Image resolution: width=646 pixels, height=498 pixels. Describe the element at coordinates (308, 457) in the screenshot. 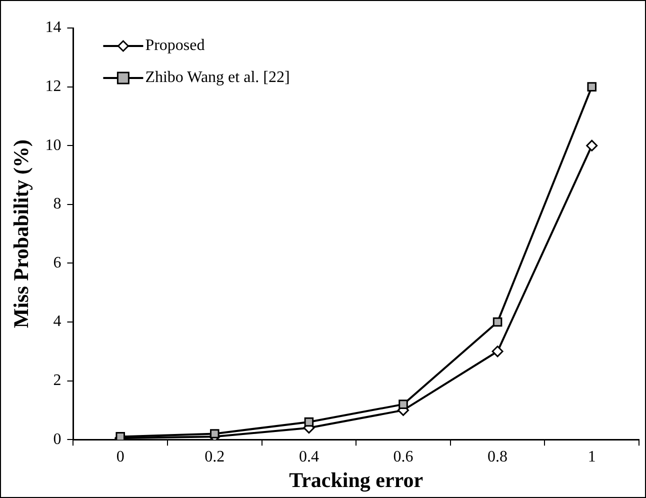

I see `x-tick-label: 0.4` at that location.